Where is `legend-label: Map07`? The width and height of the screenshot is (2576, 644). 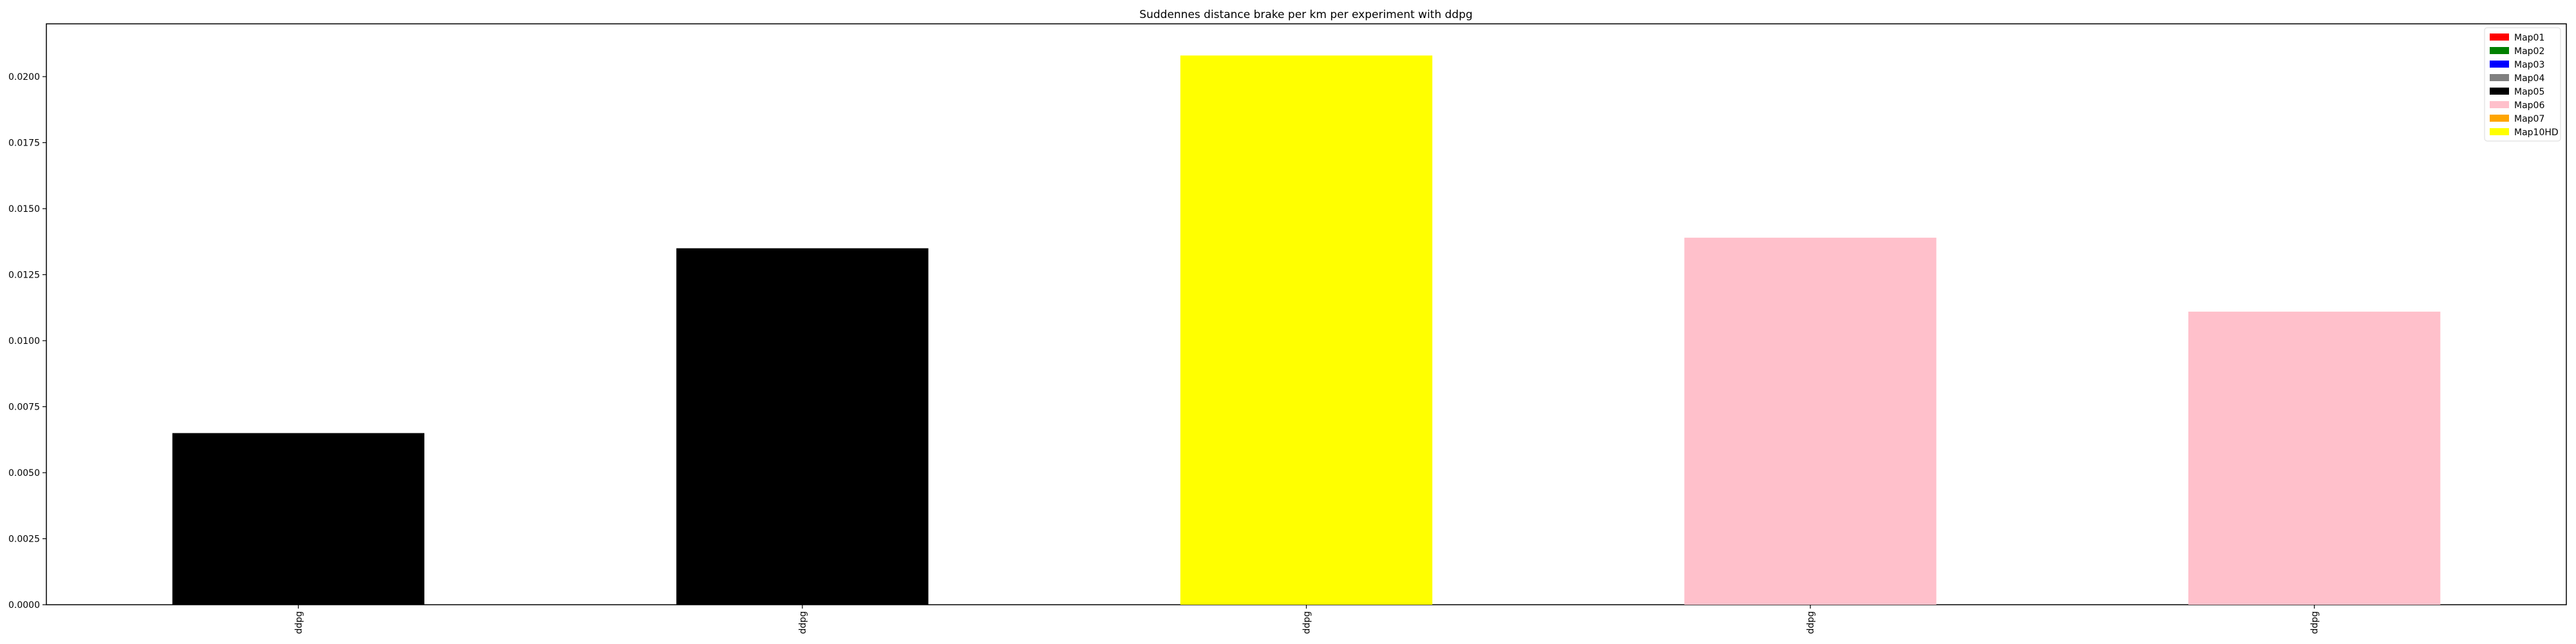
legend-label: Map07 is located at coordinates (2529, 119).